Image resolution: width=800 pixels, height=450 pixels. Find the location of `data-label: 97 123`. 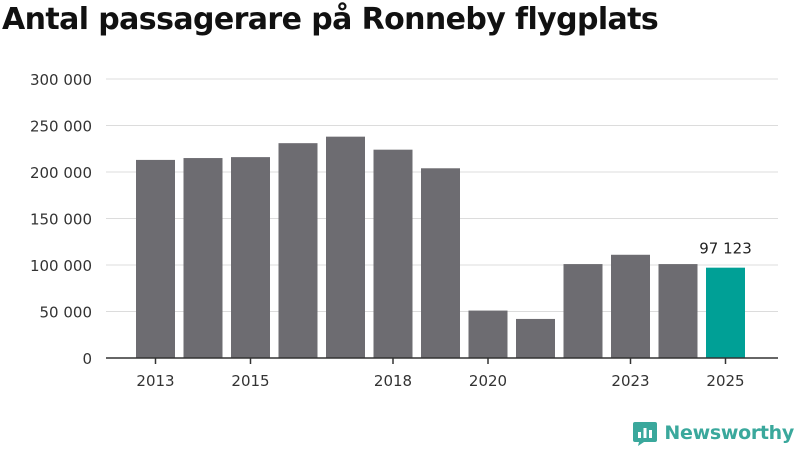

data-label: 97 123 is located at coordinates (725, 249).